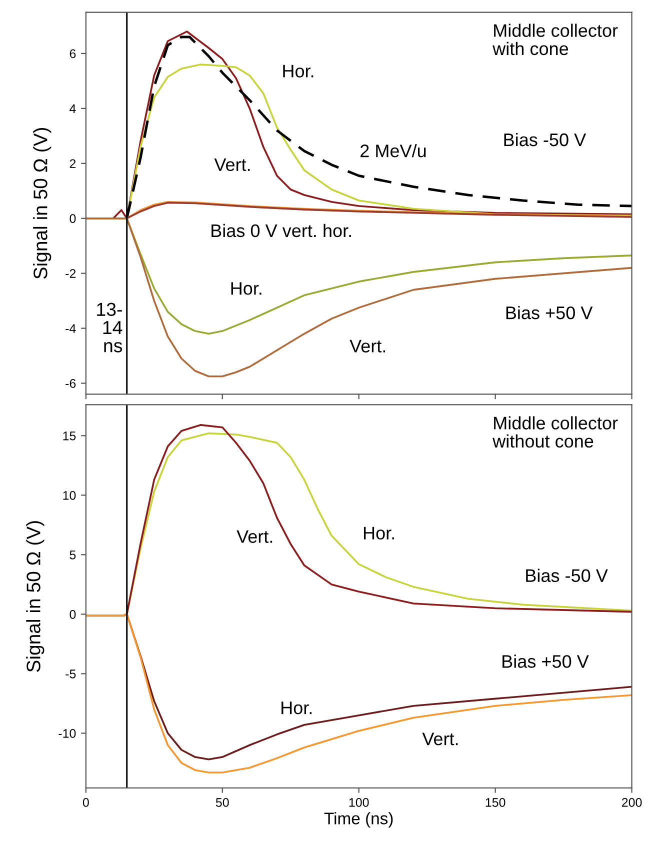 This screenshot has height=846, width=646. I want to click on y-tick-label: 4, so click(73, 108).